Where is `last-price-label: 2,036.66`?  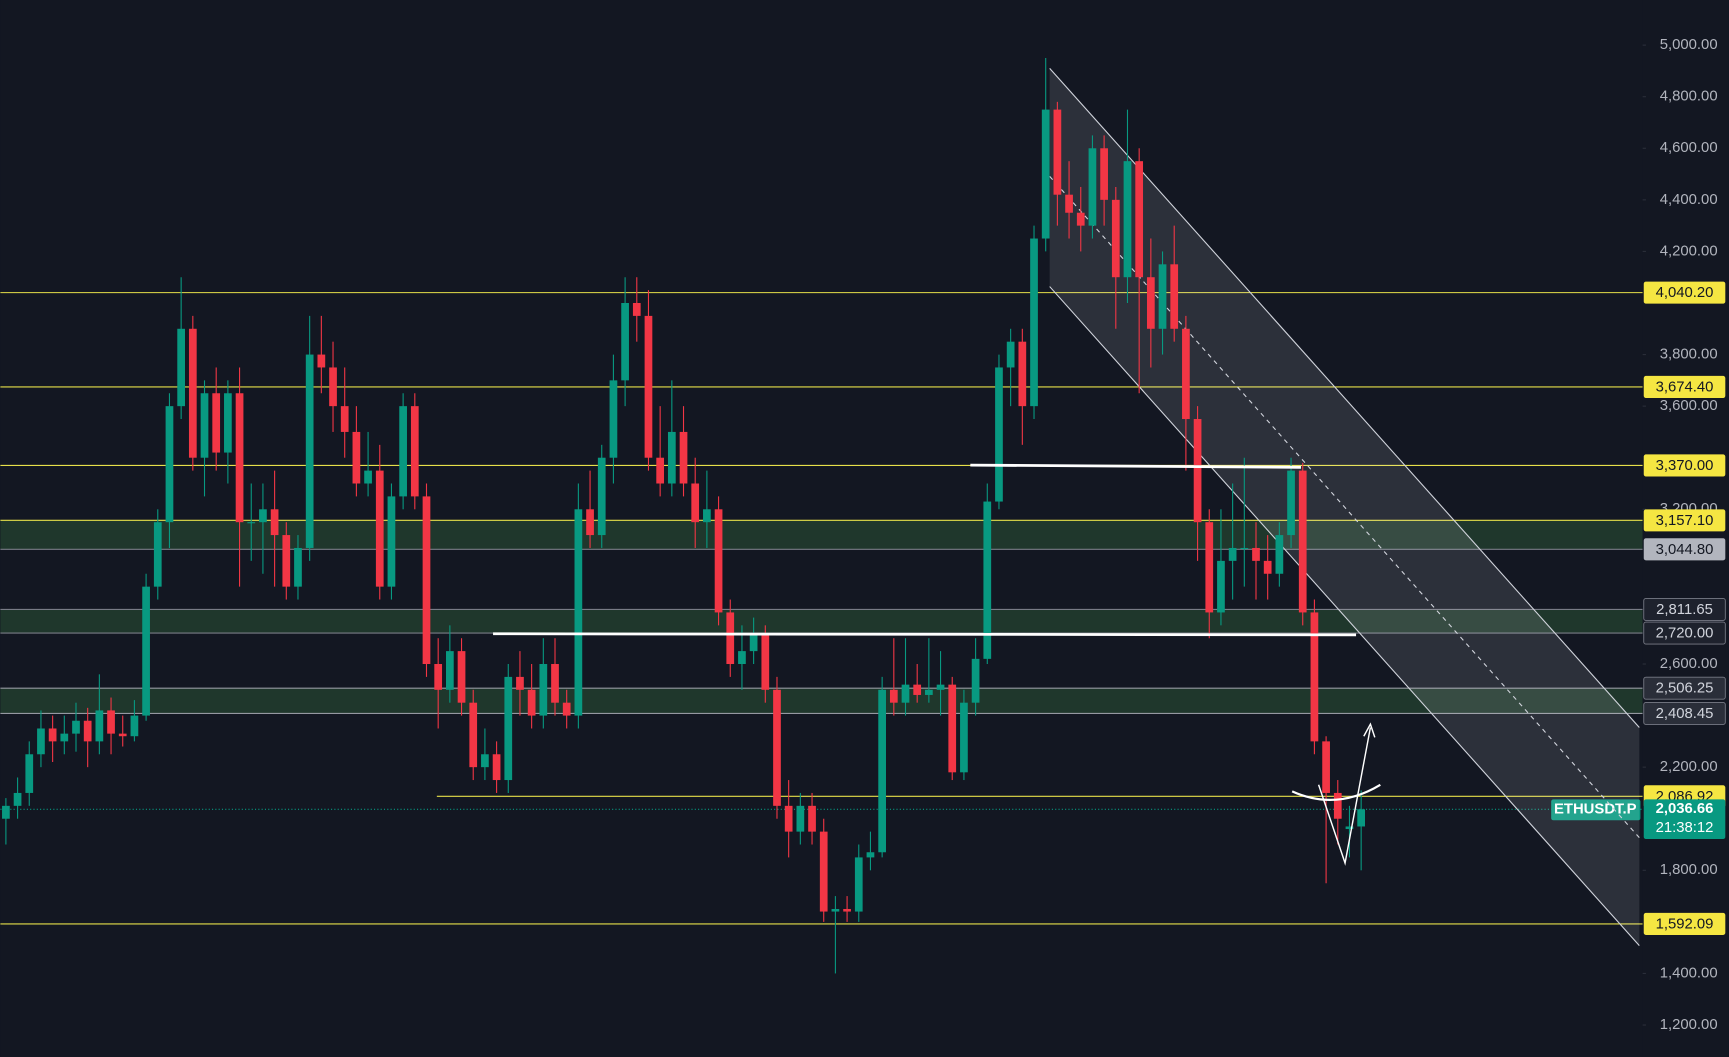 last-price-label: 2,036.66 is located at coordinates (1685, 809).